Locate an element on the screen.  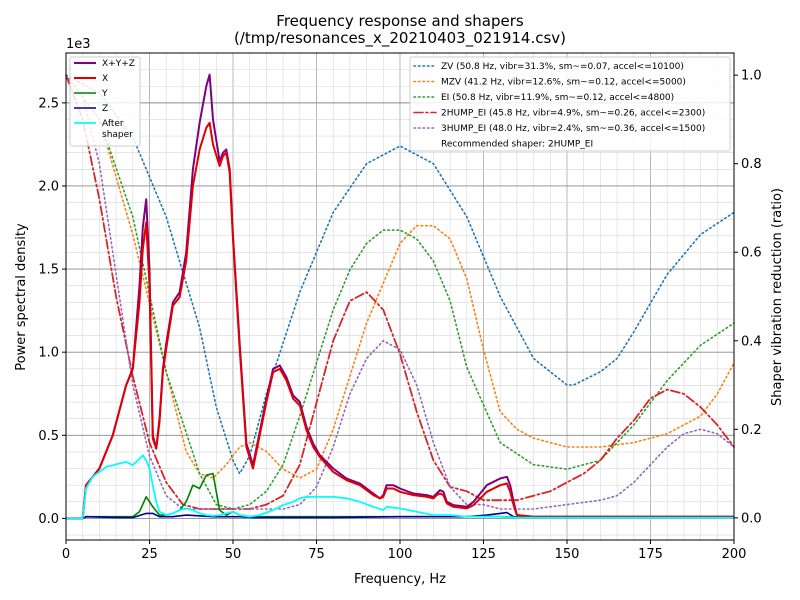
y-tick-label: 2.0 is located at coordinates (48, 186).